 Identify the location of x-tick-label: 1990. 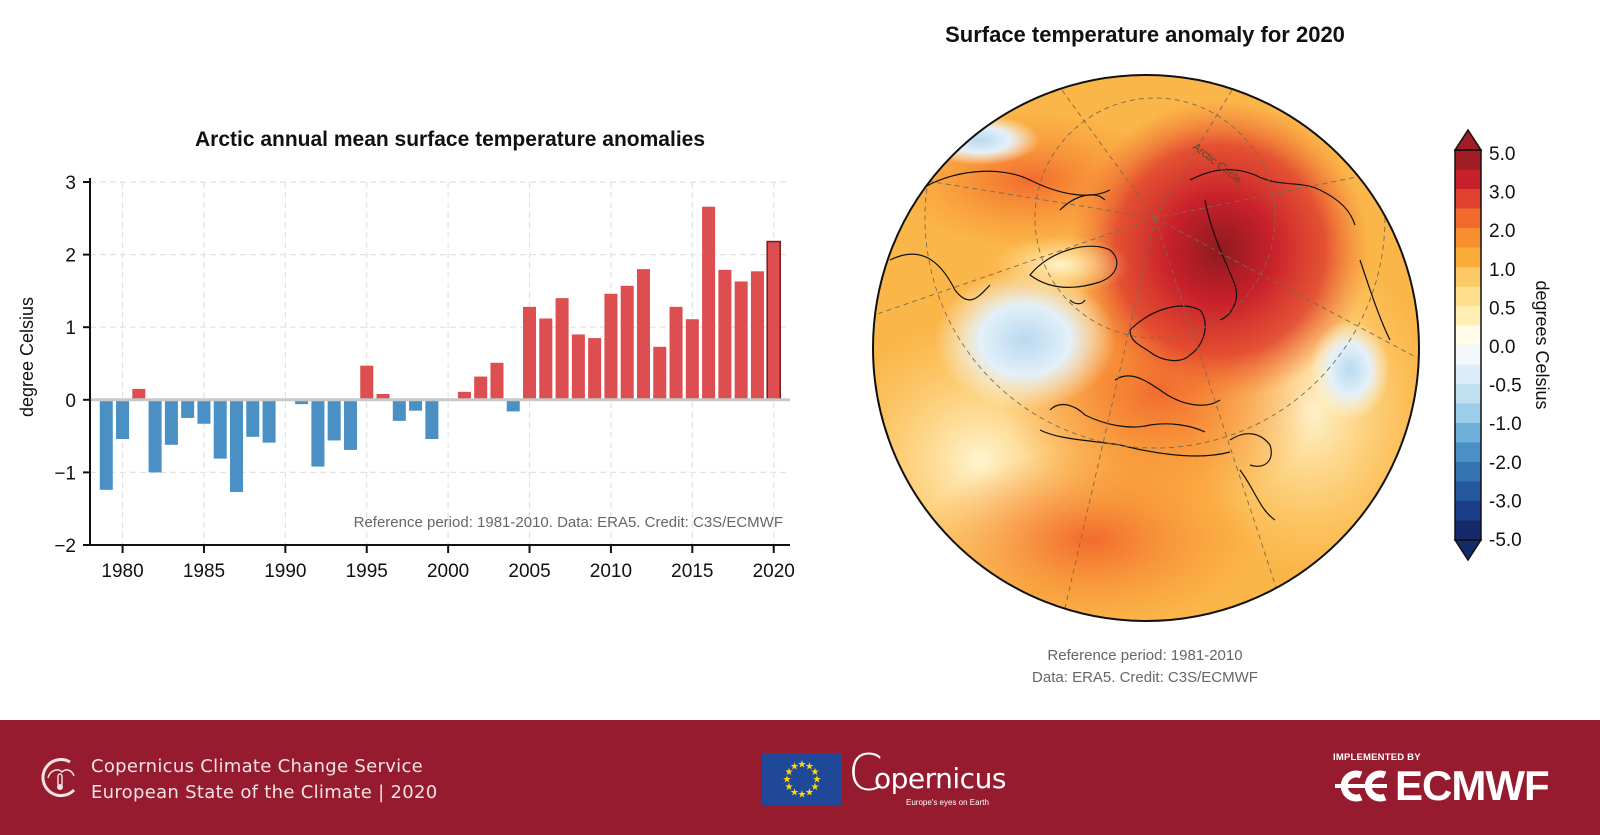
(285, 571).